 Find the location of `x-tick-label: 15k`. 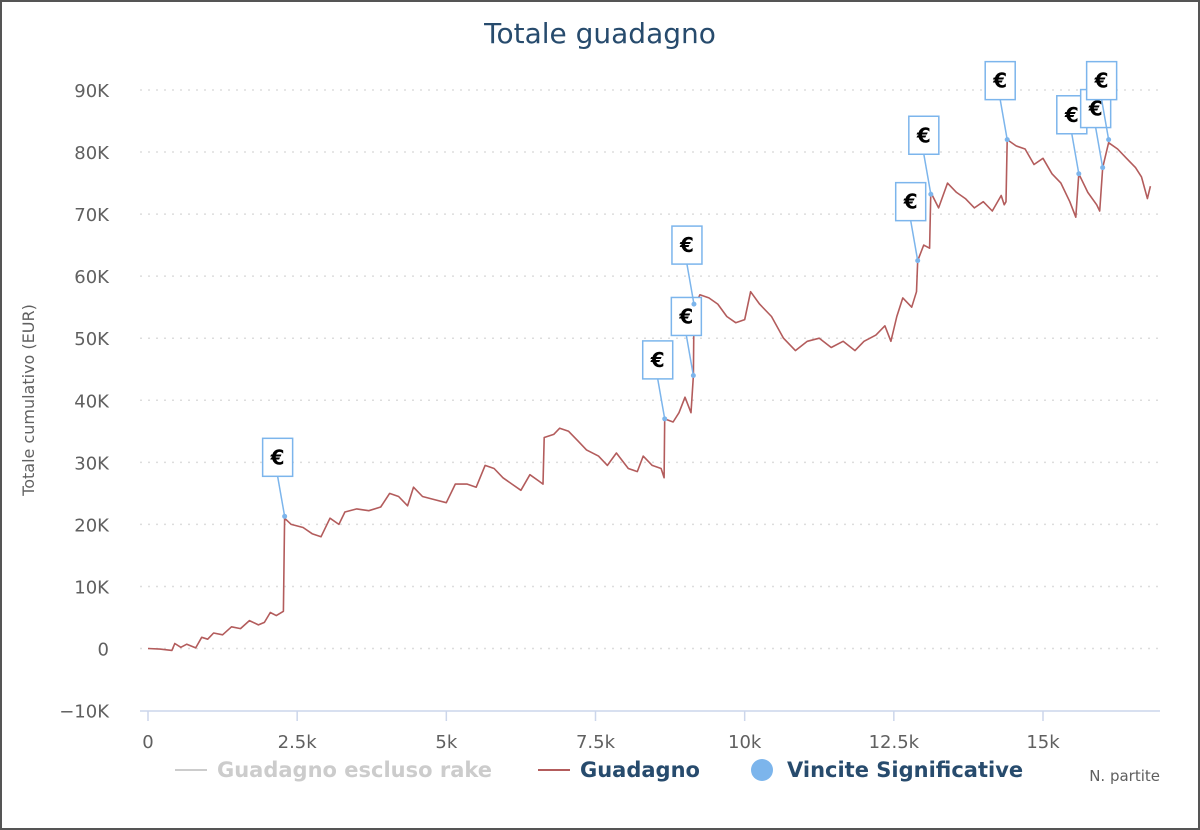

x-tick-label: 15k is located at coordinates (1043, 742).